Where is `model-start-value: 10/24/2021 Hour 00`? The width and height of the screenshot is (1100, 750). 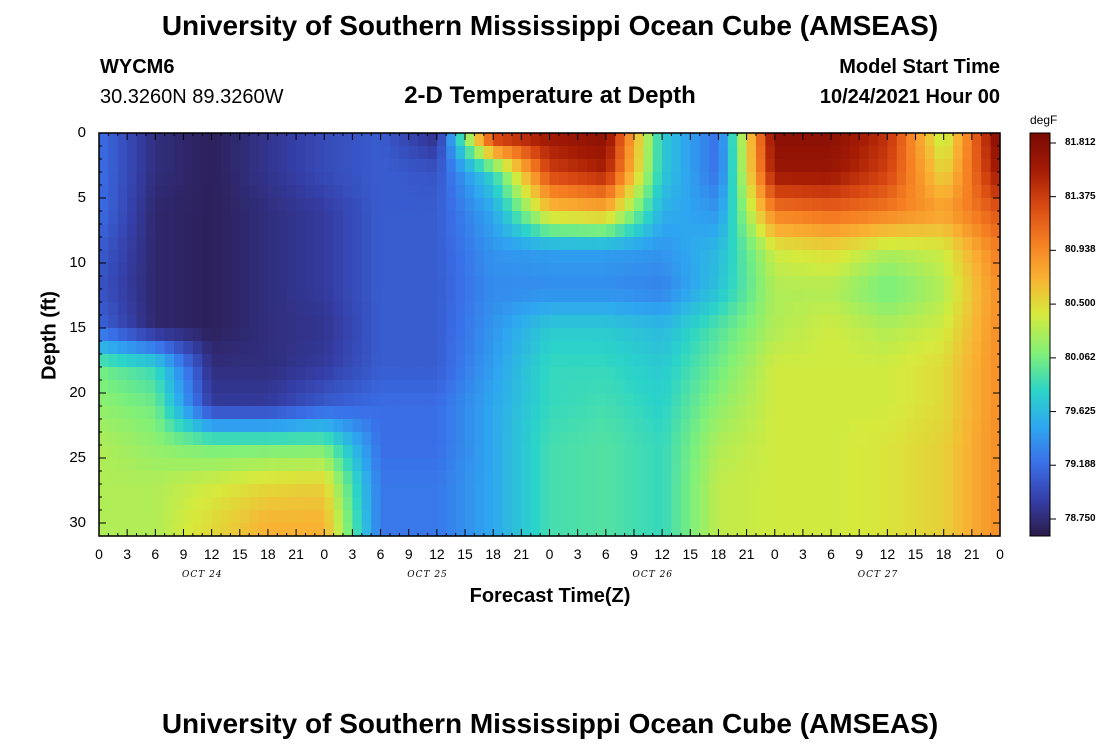 model-start-value: 10/24/2021 Hour 00 is located at coordinates (909, 97).